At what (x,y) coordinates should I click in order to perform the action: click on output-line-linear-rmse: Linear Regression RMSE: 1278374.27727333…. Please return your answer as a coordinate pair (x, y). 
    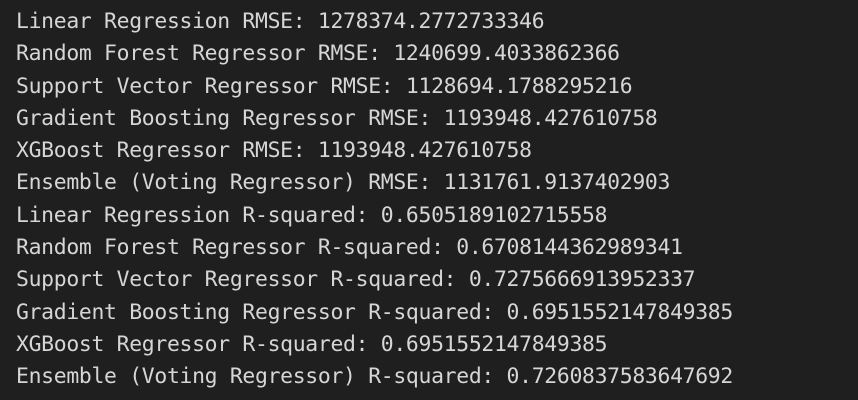
    Looking at the image, I should click on (280, 21).